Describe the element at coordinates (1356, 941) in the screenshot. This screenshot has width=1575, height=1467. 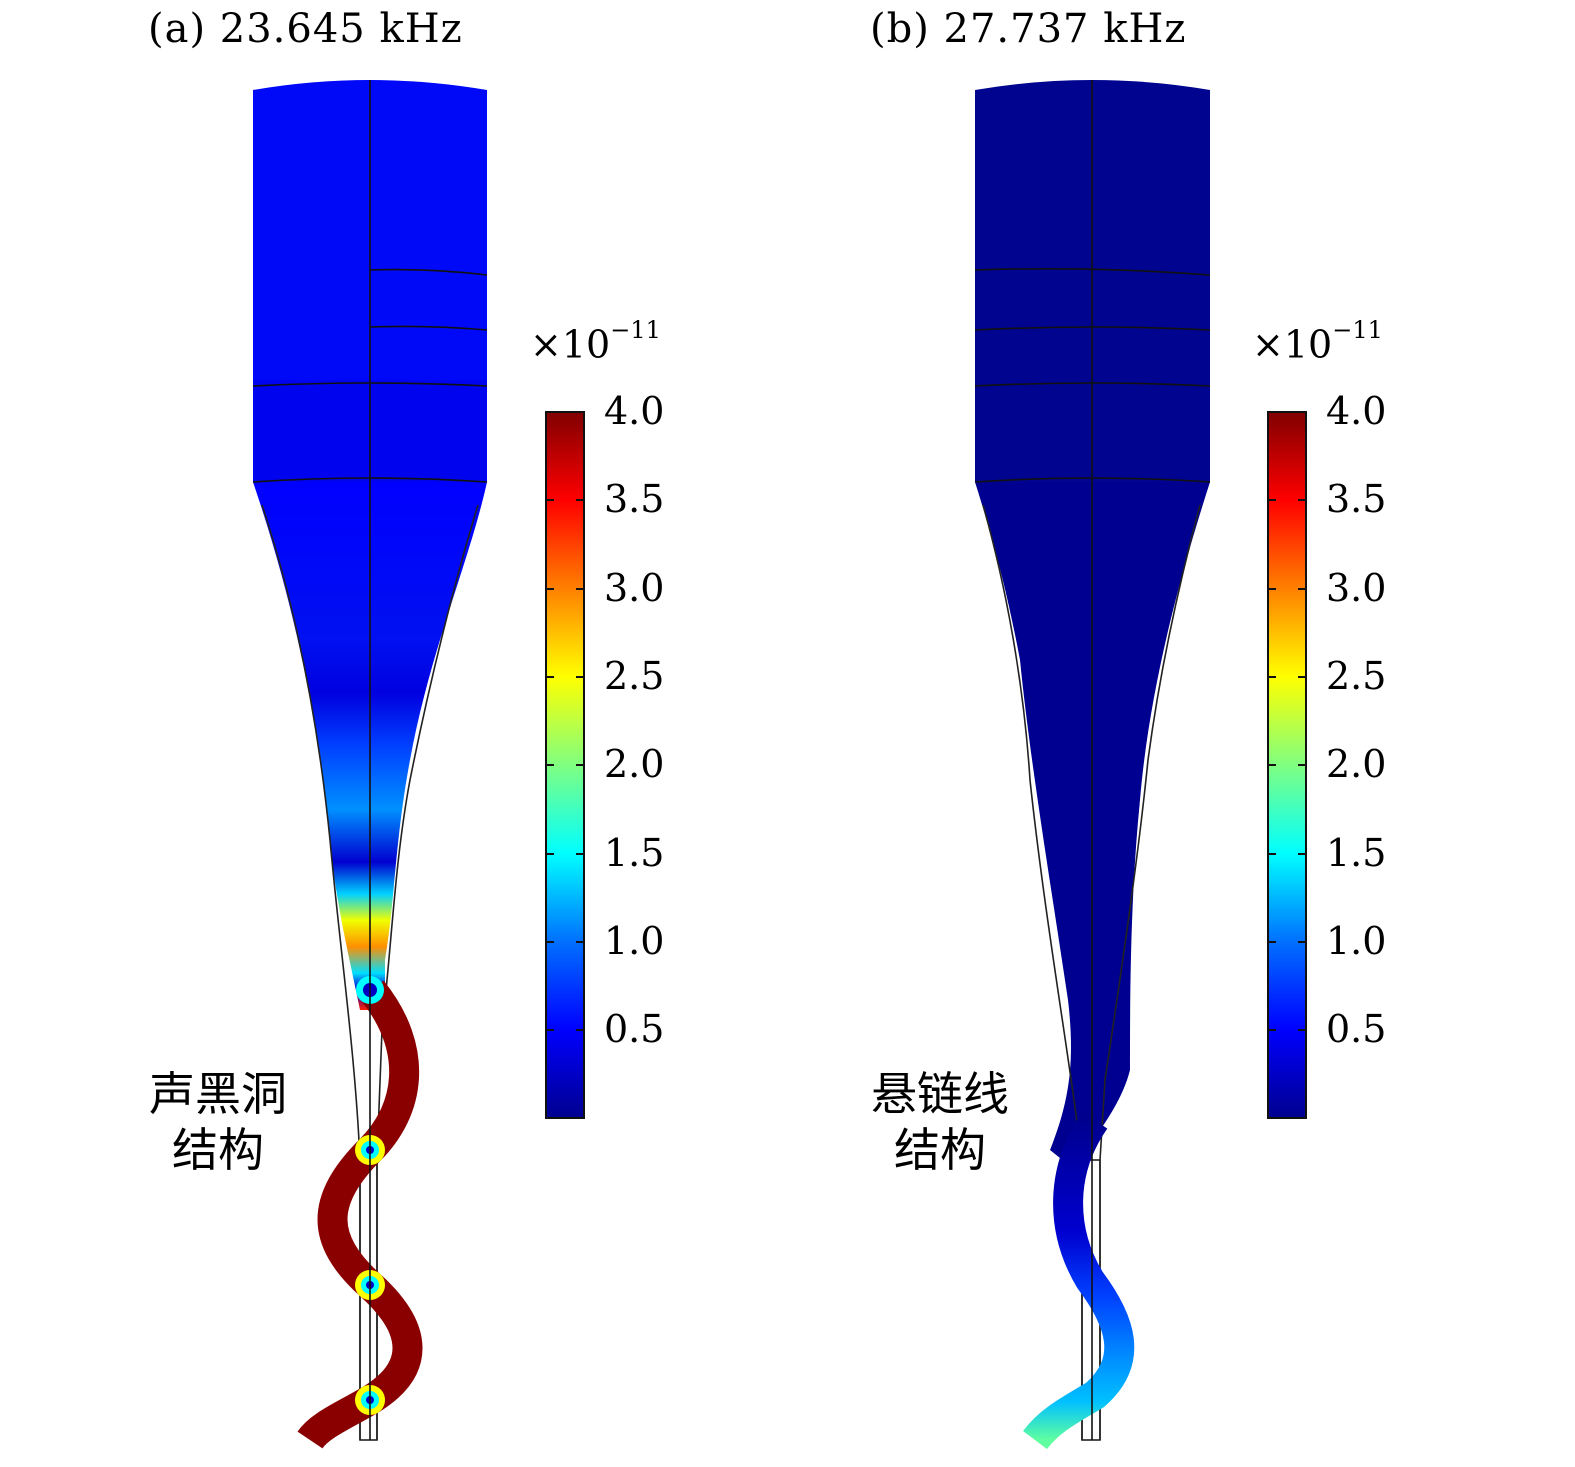
I see `panel-b-tick-label: 1.0` at that location.